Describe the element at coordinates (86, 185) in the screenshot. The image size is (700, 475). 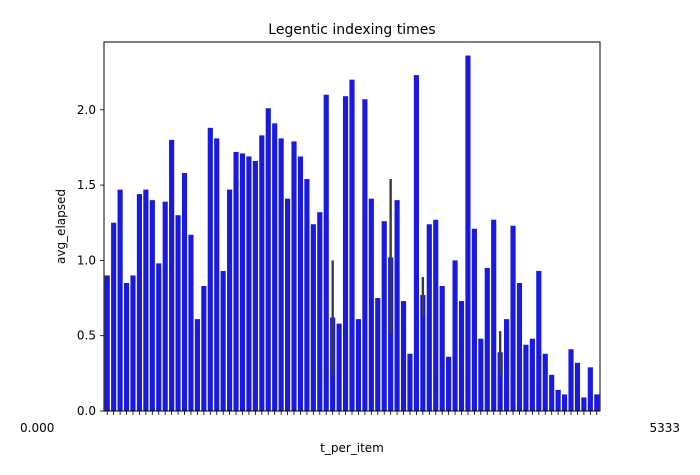
I see `y-tick-label-3: 1.5` at that location.